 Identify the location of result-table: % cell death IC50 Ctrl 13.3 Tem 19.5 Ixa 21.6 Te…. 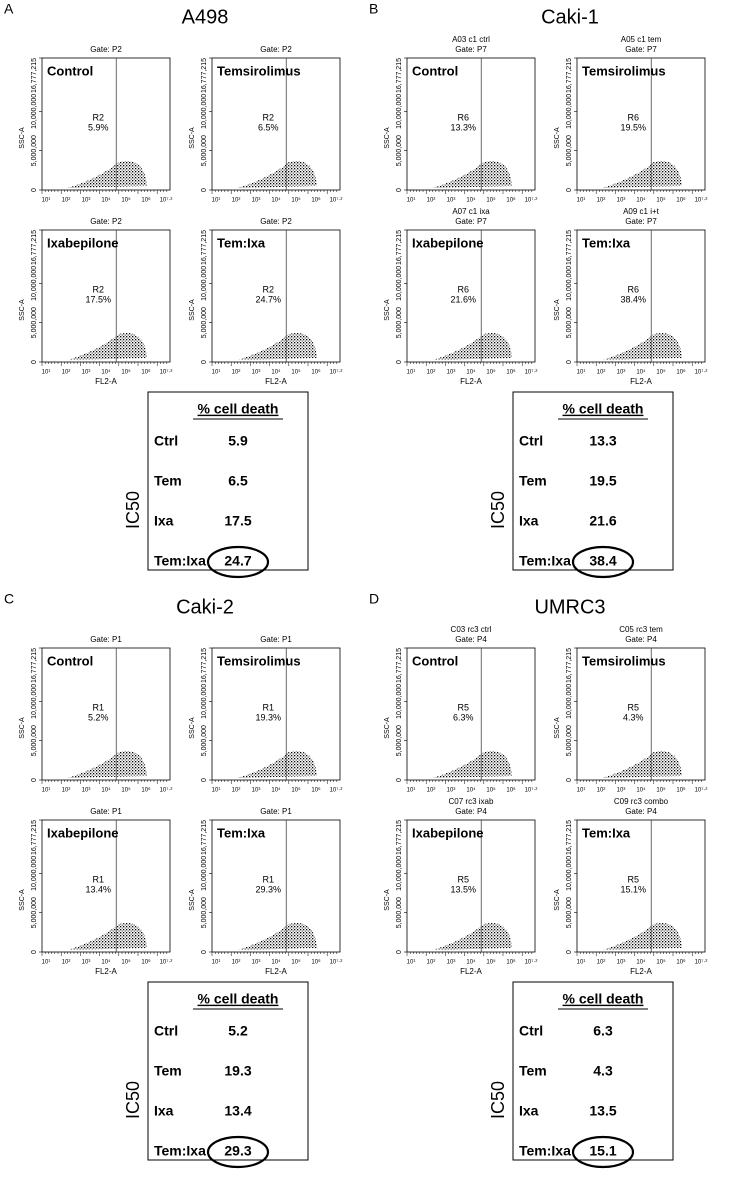
(581, 485).